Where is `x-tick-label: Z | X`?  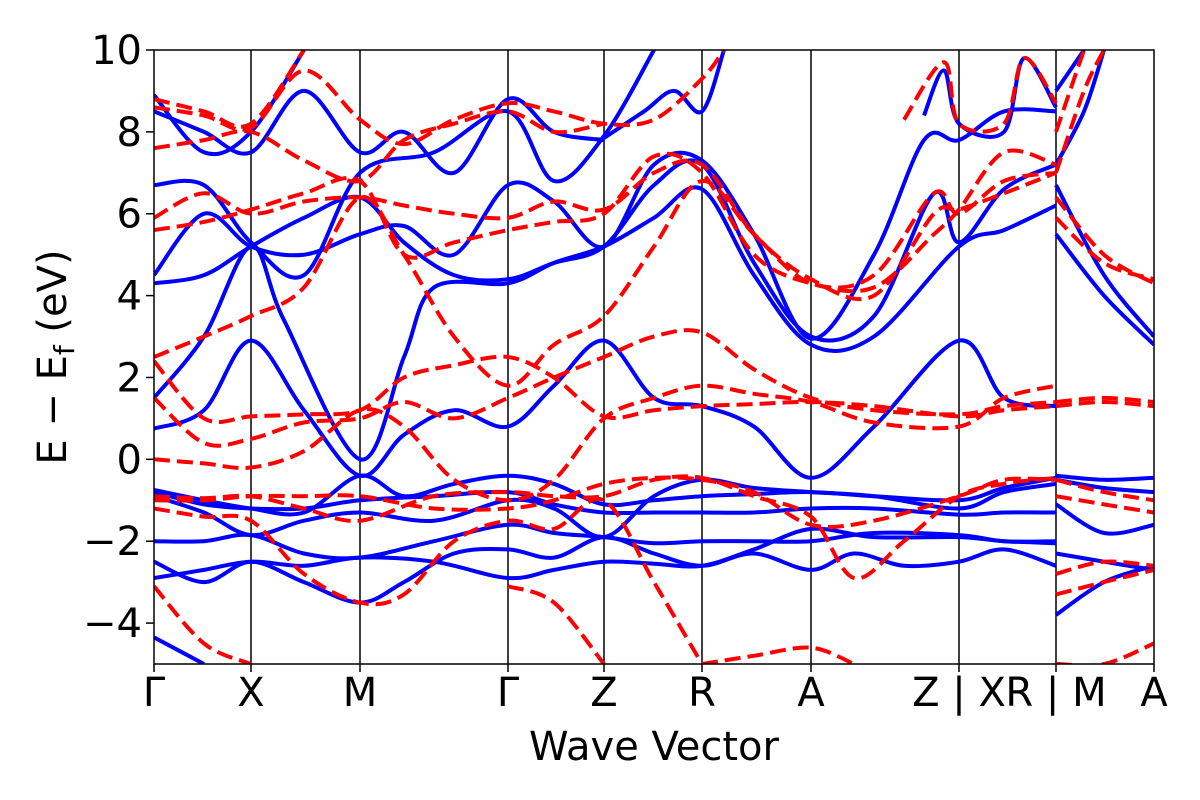
x-tick-label: Z | X is located at coordinates (959, 693).